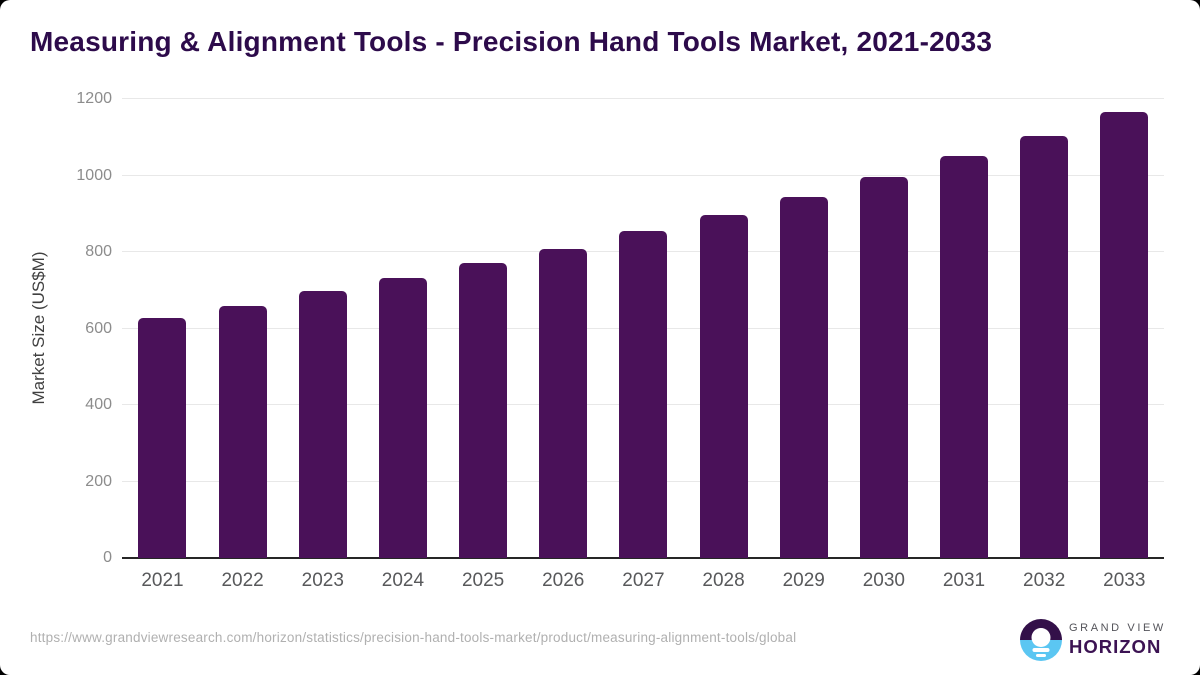 This screenshot has height=675, width=1200. What do you see at coordinates (883, 367) in the screenshot?
I see `bar-2030` at bounding box center [883, 367].